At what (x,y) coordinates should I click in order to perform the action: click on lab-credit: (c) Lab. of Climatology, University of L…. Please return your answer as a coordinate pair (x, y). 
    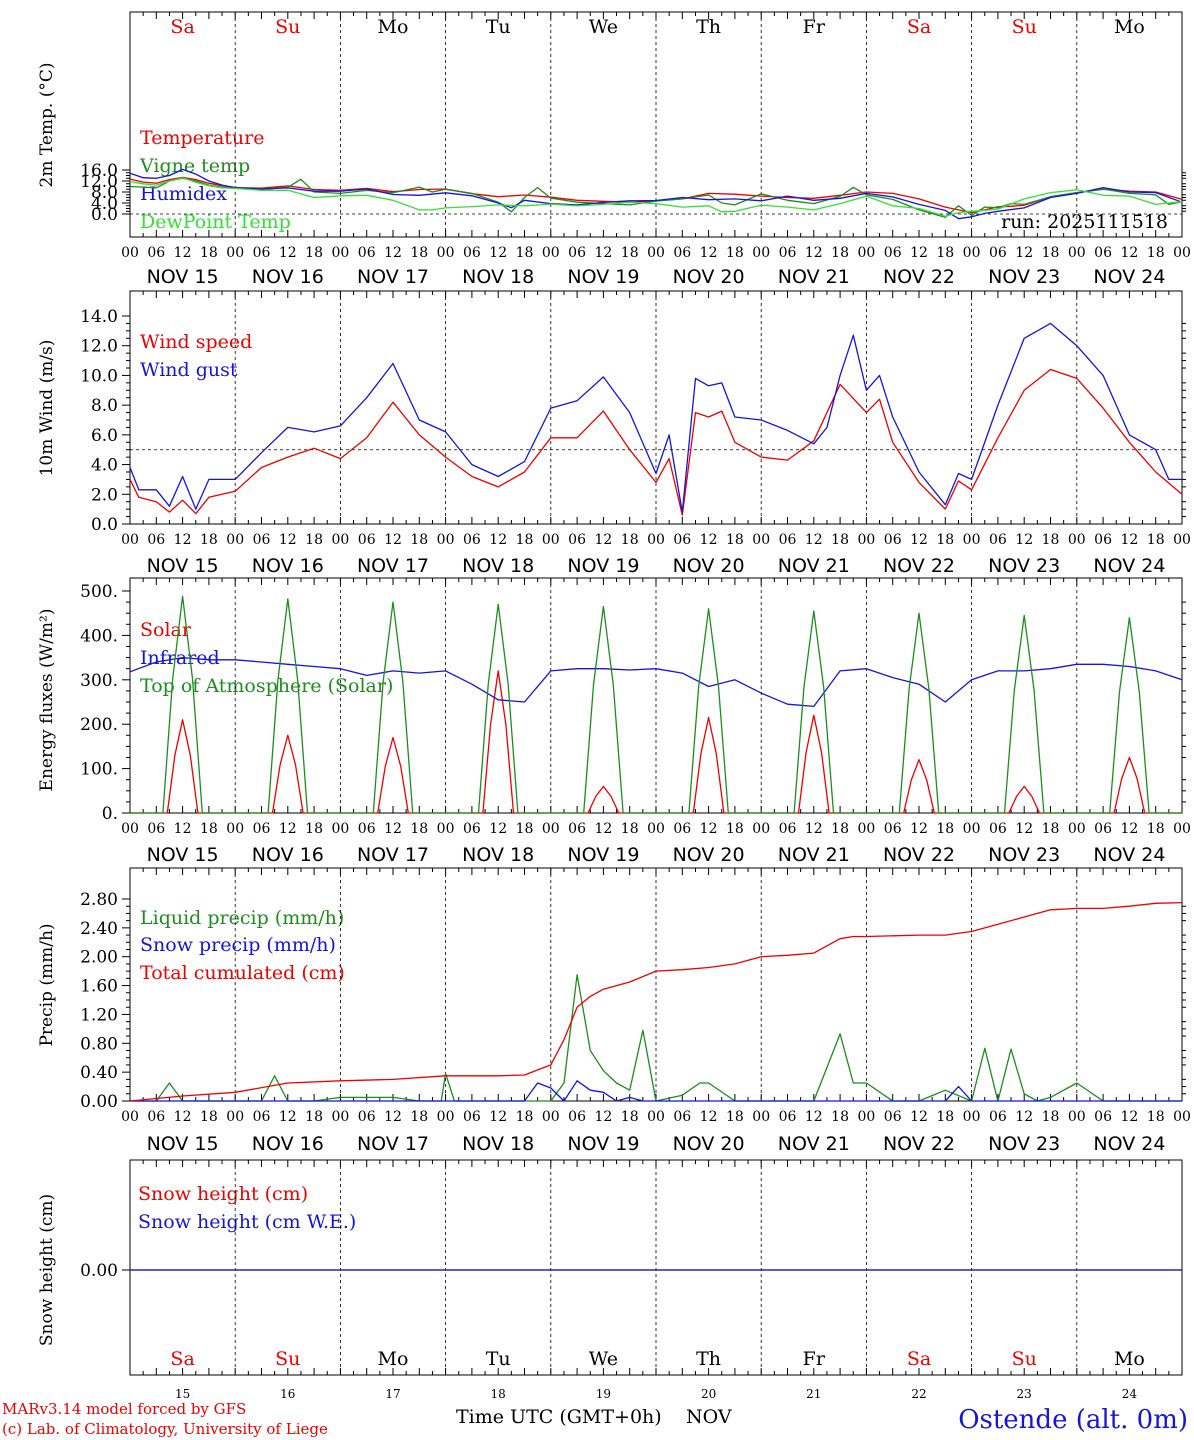
    Looking at the image, I should click on (165, 1429).